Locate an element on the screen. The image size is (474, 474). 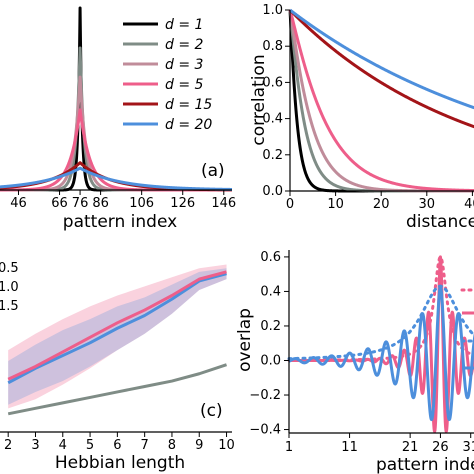
panel-d-ytick-label: −0.4 is located at coordinates (265, 430).